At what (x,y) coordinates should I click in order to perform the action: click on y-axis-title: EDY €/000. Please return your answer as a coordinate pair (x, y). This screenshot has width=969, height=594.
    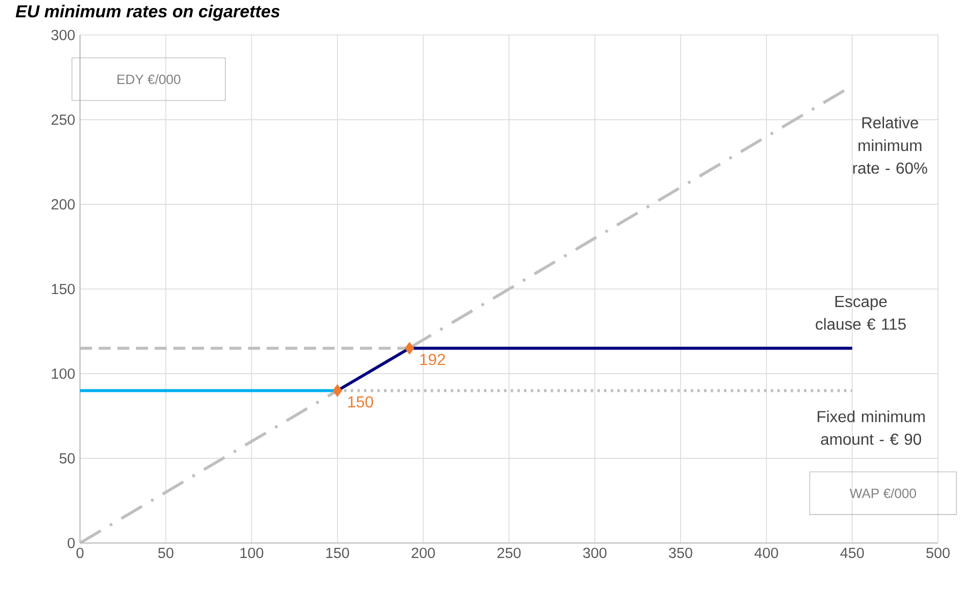
    Looking at the image, I should click on (148, 79).